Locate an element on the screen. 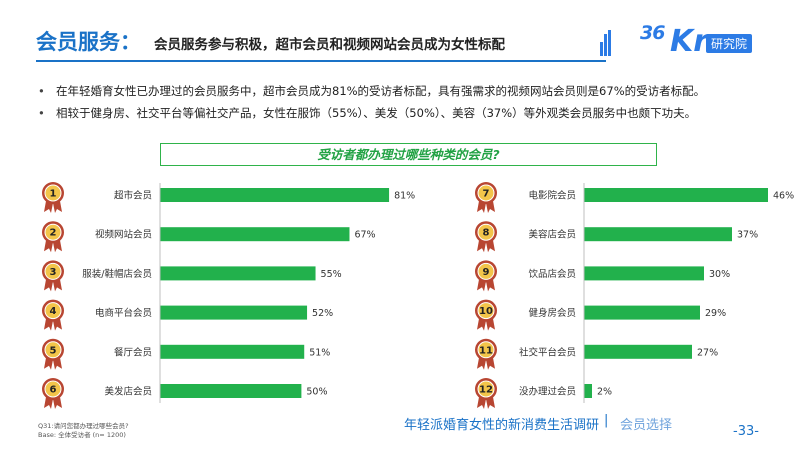  value-label: 37% is located at coordinates (747, 235).